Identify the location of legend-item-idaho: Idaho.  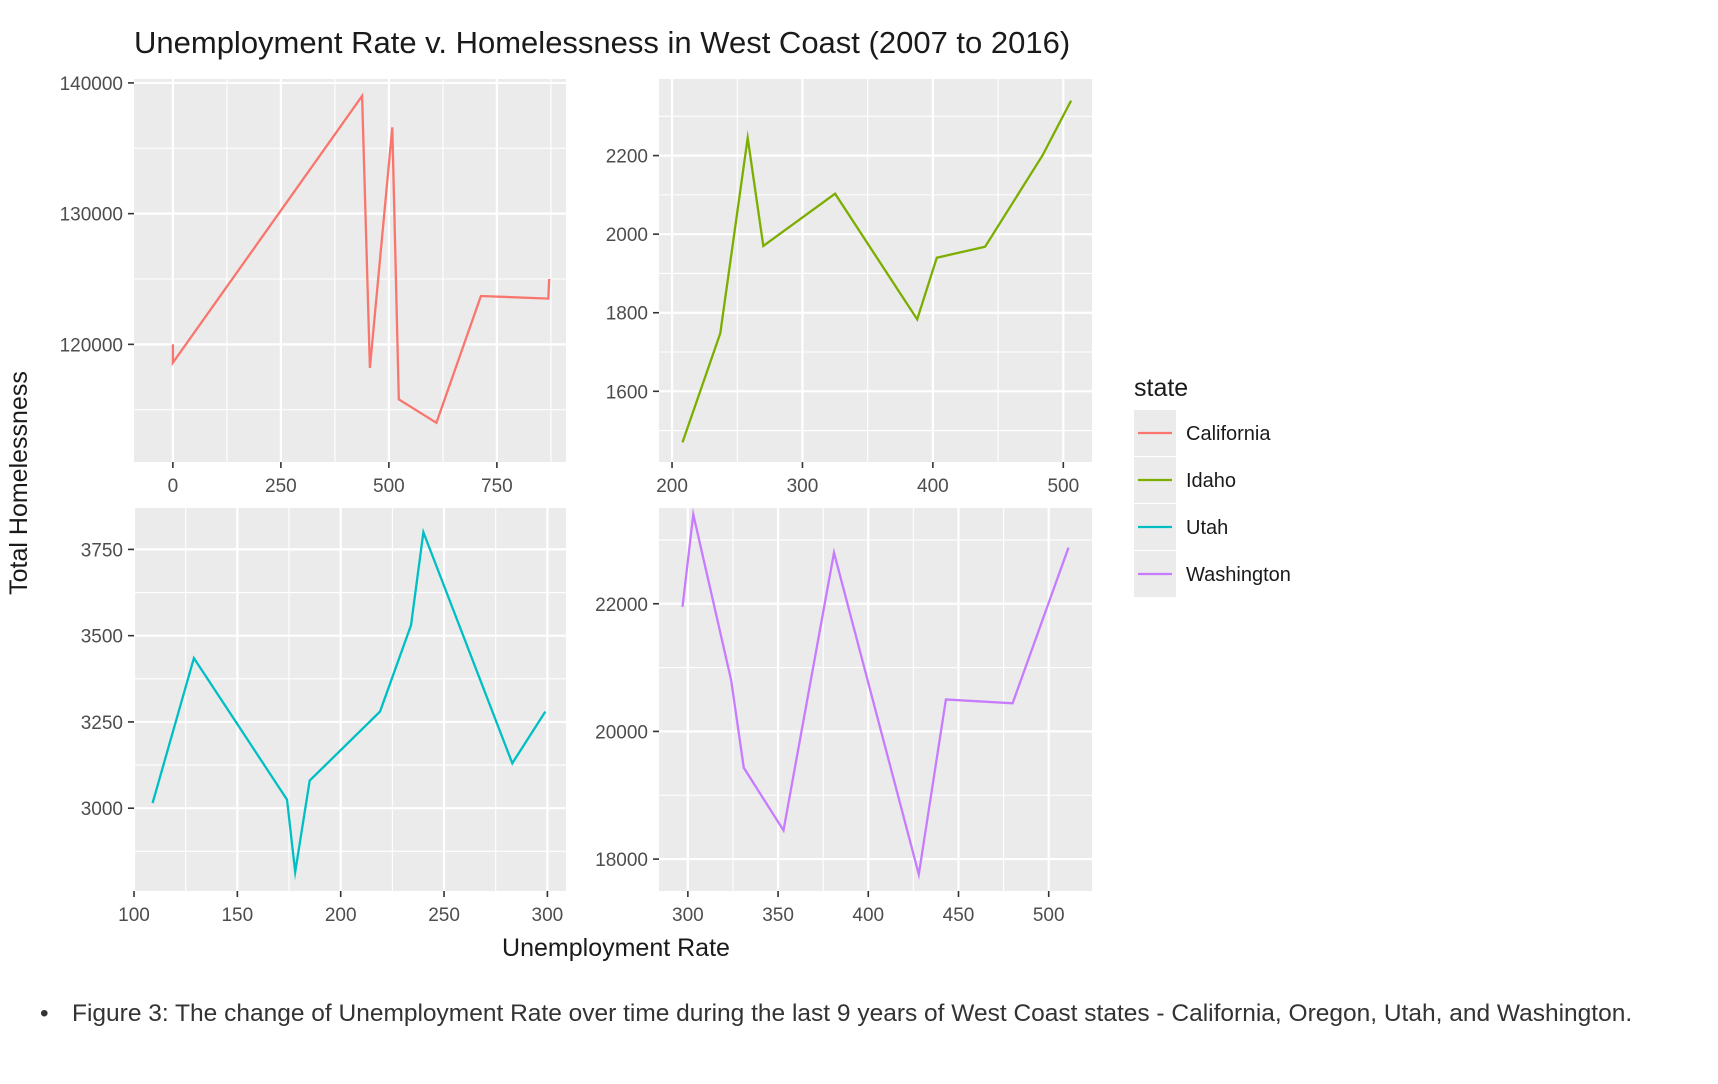
(1185, 480).